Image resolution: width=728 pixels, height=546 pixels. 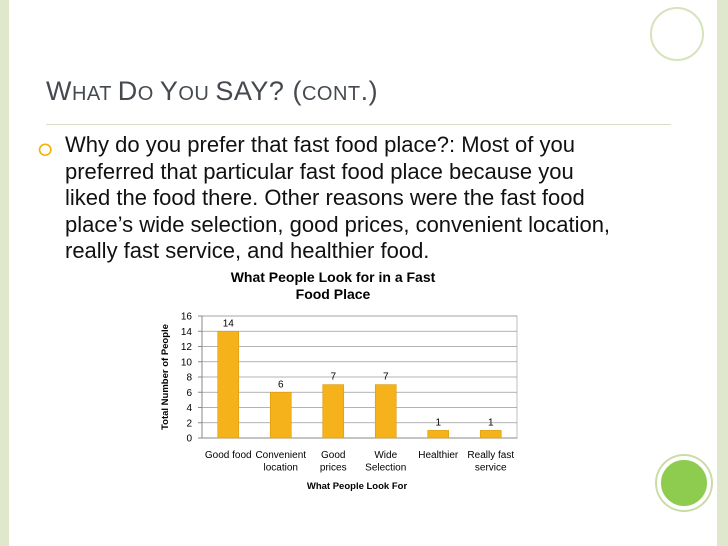 I want to click on chart-title: Food Place, so click(x=333, y=294).